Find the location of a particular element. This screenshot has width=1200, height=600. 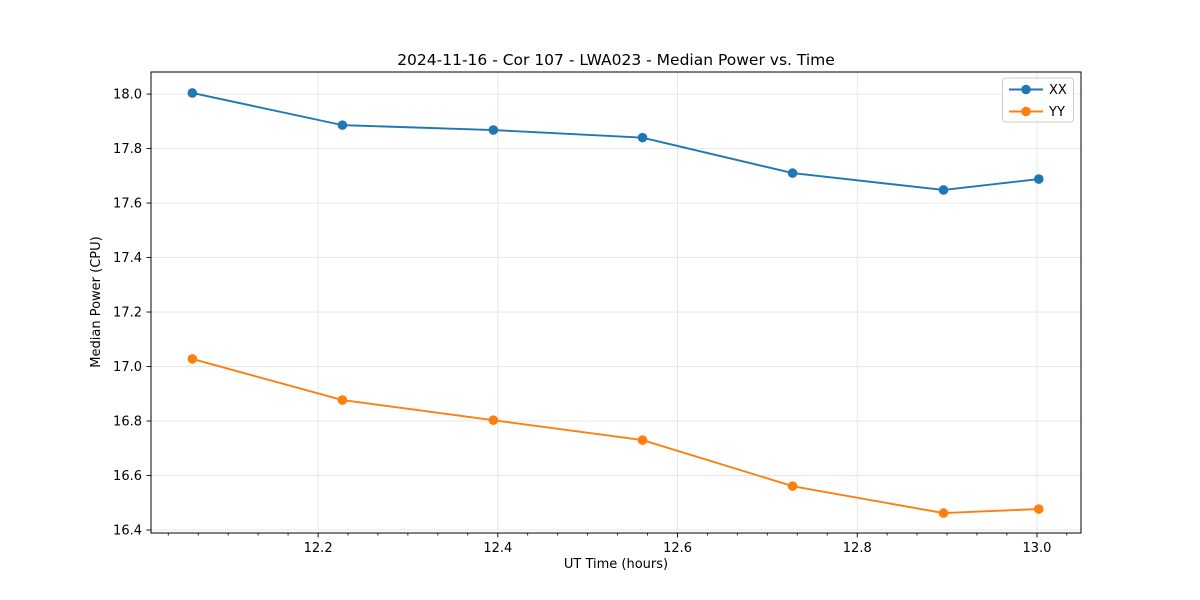

y-axis-label: Median Power (CPU) is located at coordinates (96, 301).